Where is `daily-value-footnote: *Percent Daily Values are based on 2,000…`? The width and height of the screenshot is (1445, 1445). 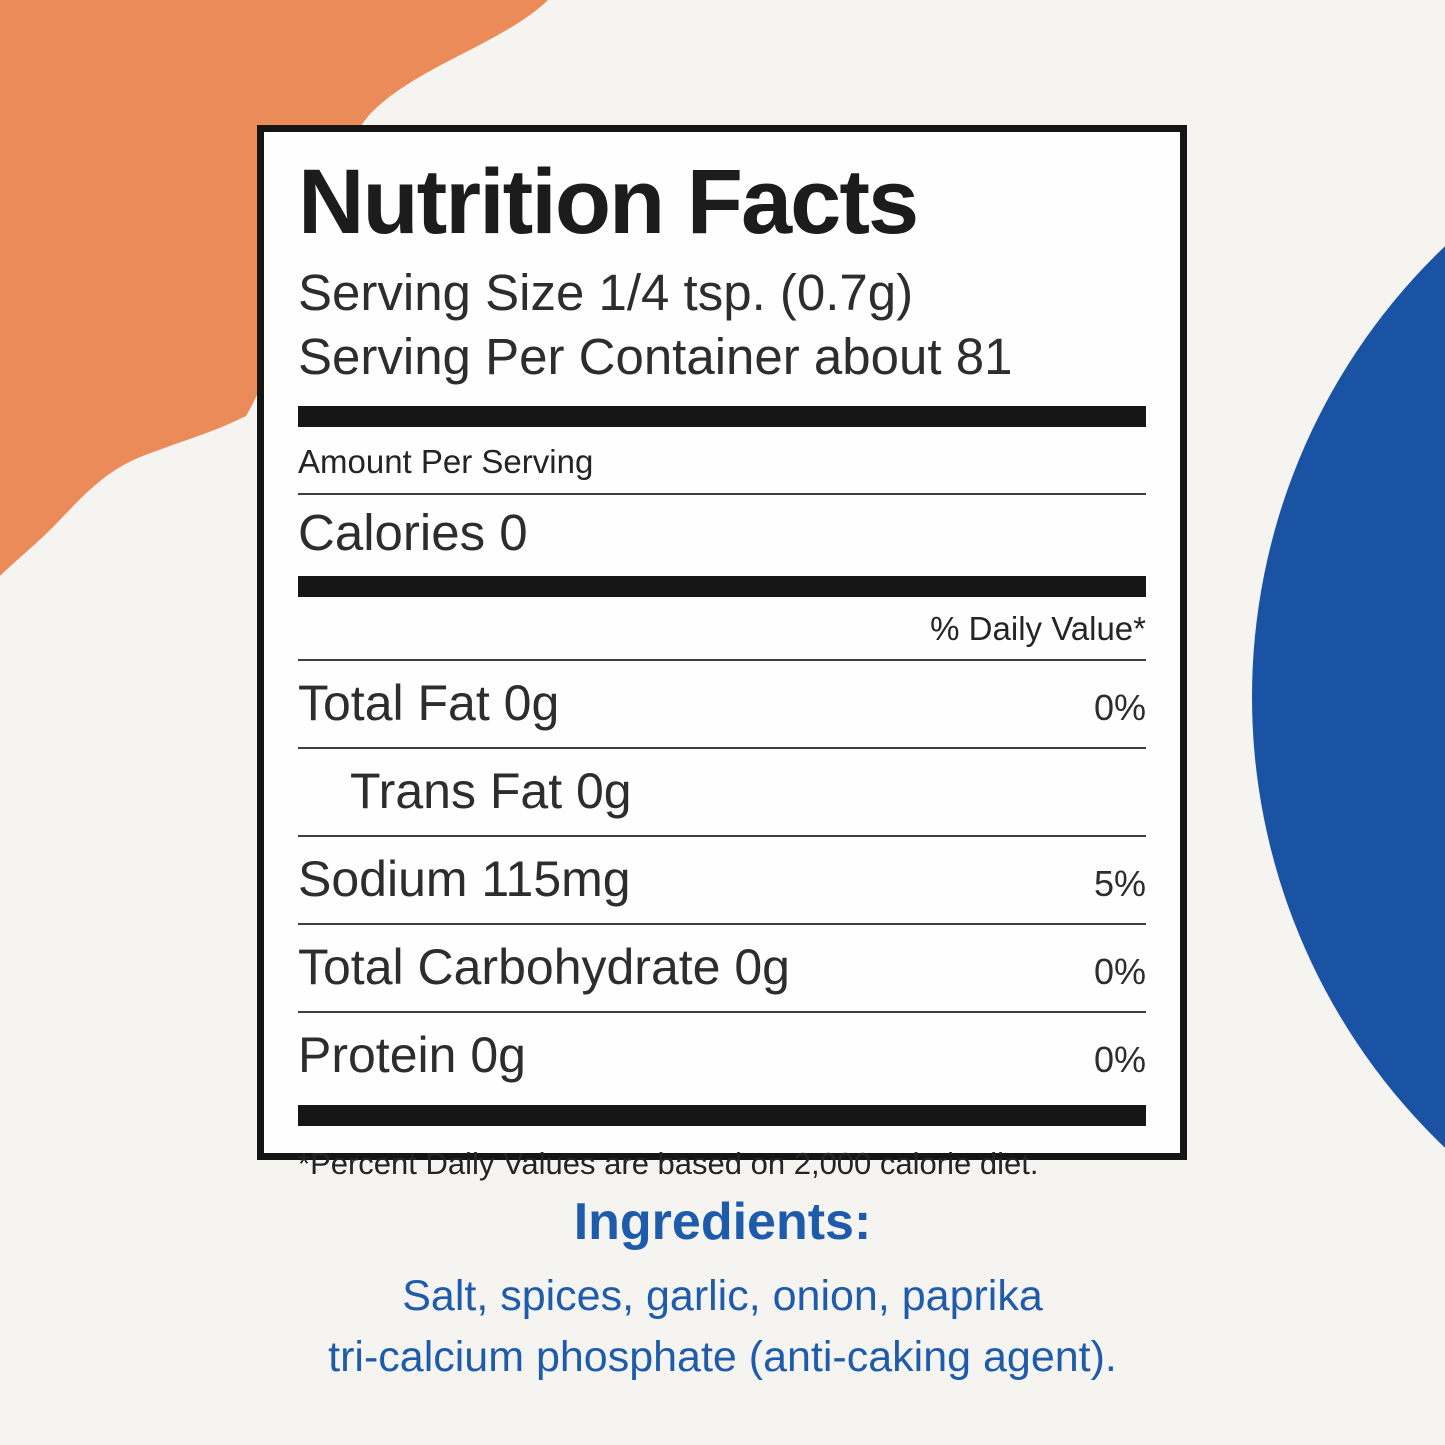 daily-value-footnote: *Percent Daily Values are based on 2,000… is located at coordinates (668, 1164).